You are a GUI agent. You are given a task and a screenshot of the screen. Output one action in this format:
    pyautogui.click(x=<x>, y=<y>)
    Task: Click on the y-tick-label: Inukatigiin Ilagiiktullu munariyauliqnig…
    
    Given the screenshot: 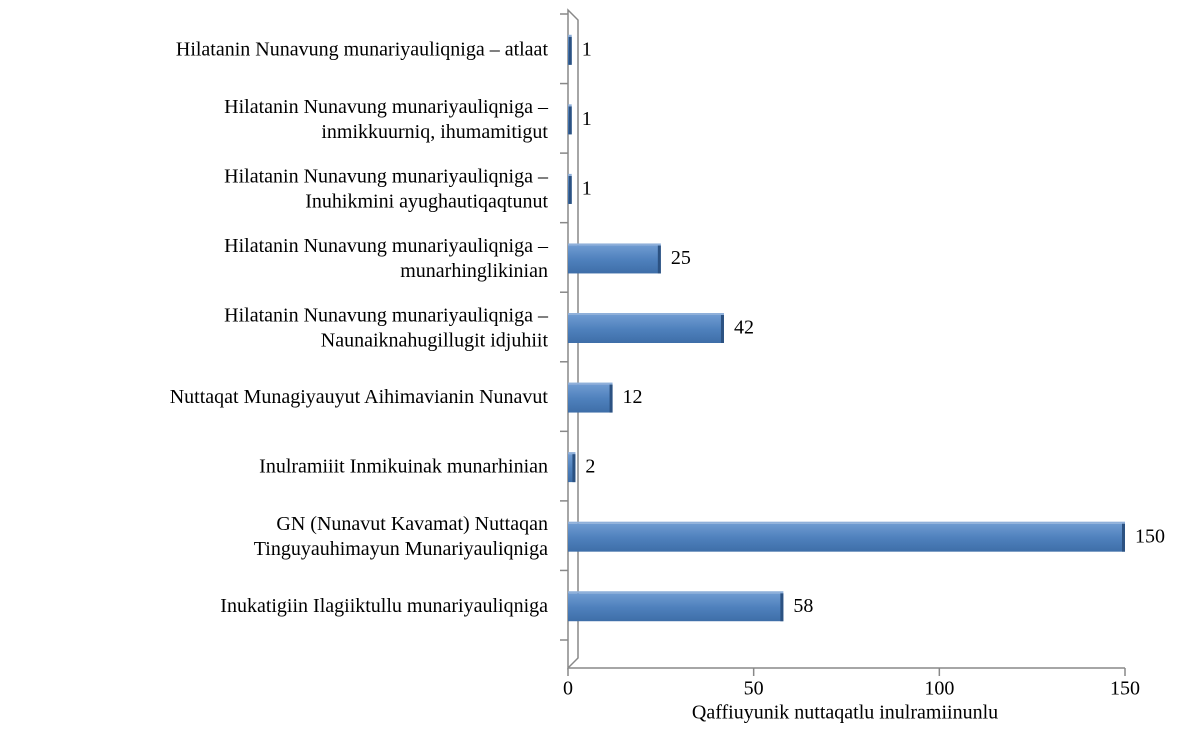 What is the action you would take?
    pyautogui.click(x=384, y=606)
    